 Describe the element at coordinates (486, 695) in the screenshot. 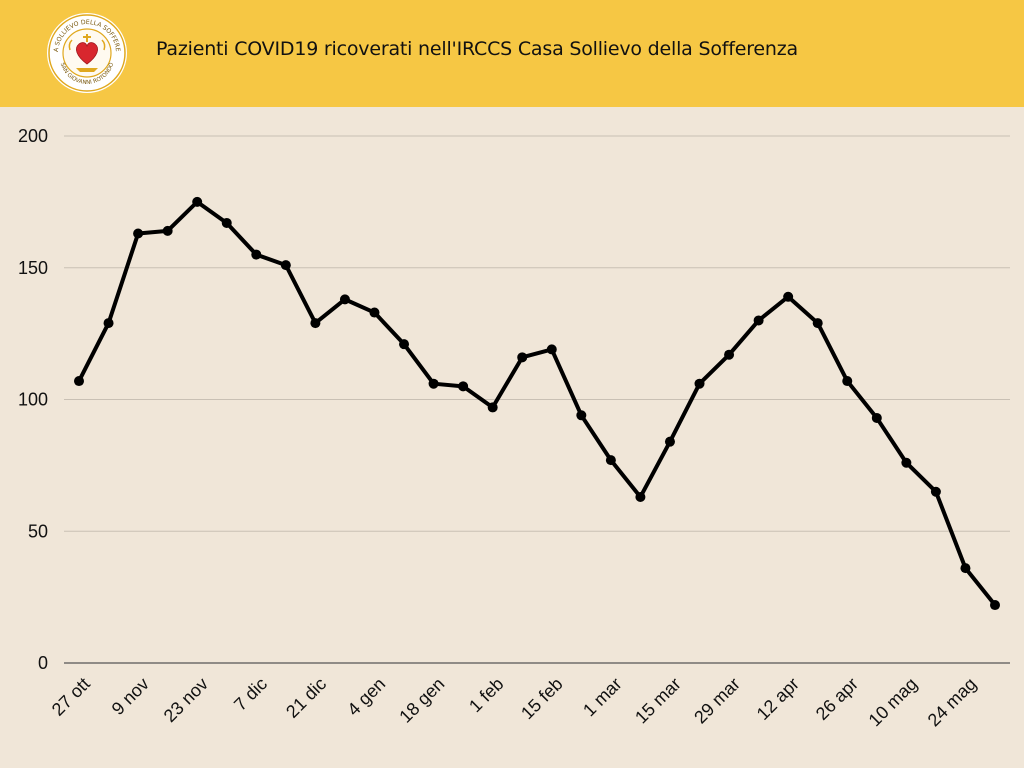

I see `x-tick-label: 1 feb` at that location.